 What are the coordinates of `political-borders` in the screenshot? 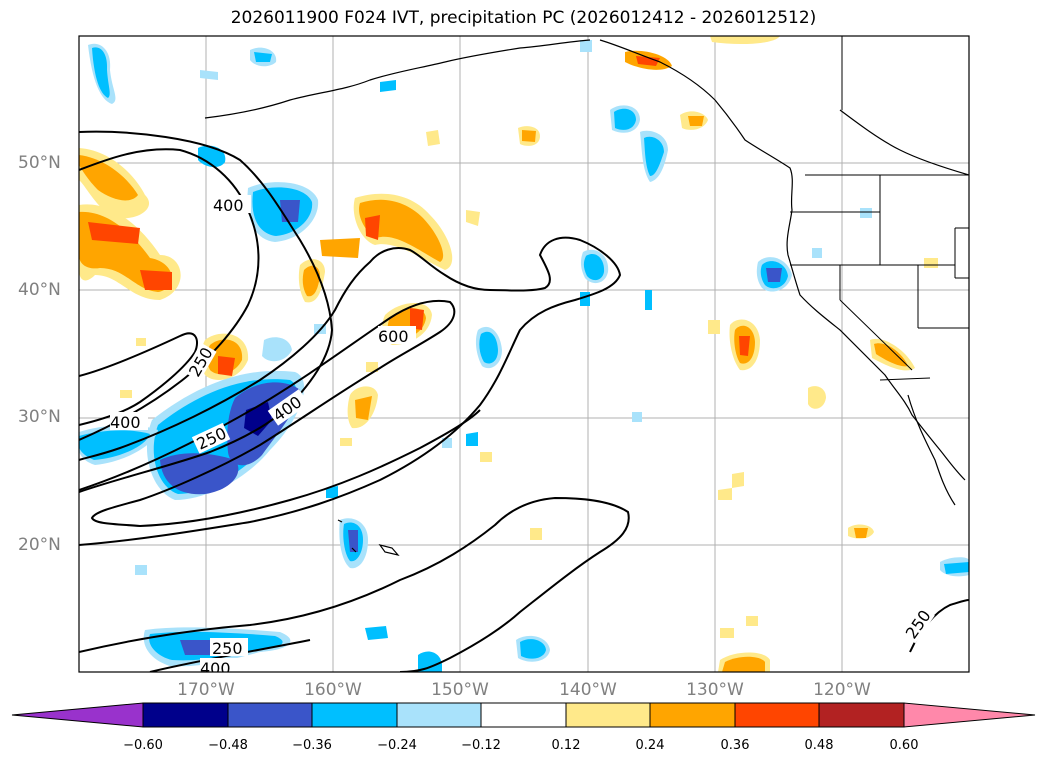 It's located at (879, 208).